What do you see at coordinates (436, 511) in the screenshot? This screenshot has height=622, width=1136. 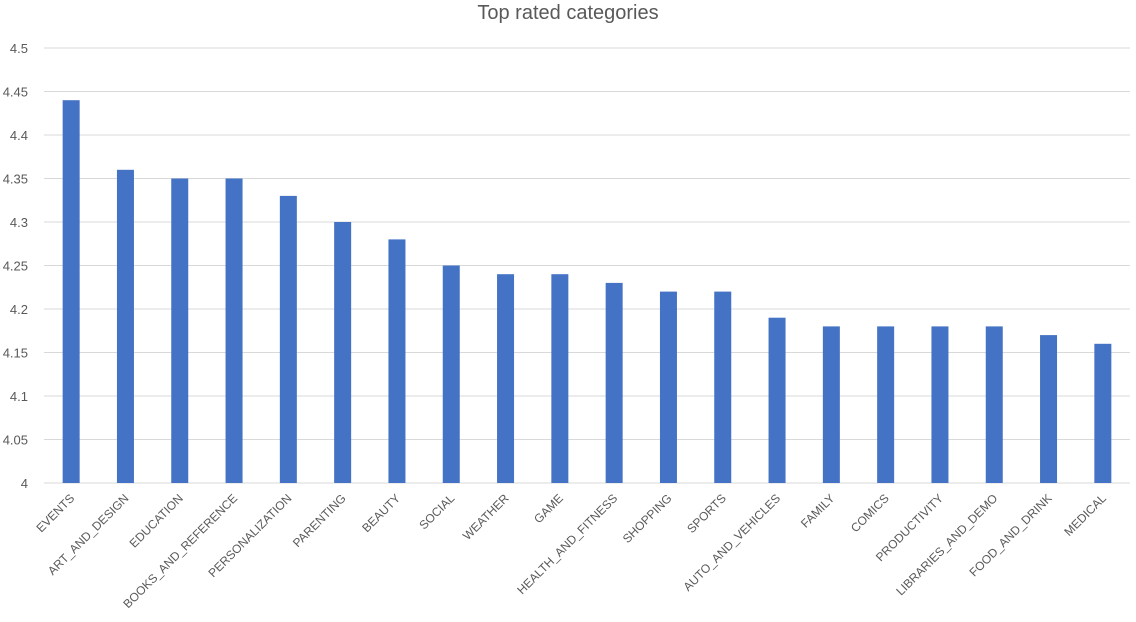 I see `x-tick-label: SOCIAL` at bounding box center [436, 511].